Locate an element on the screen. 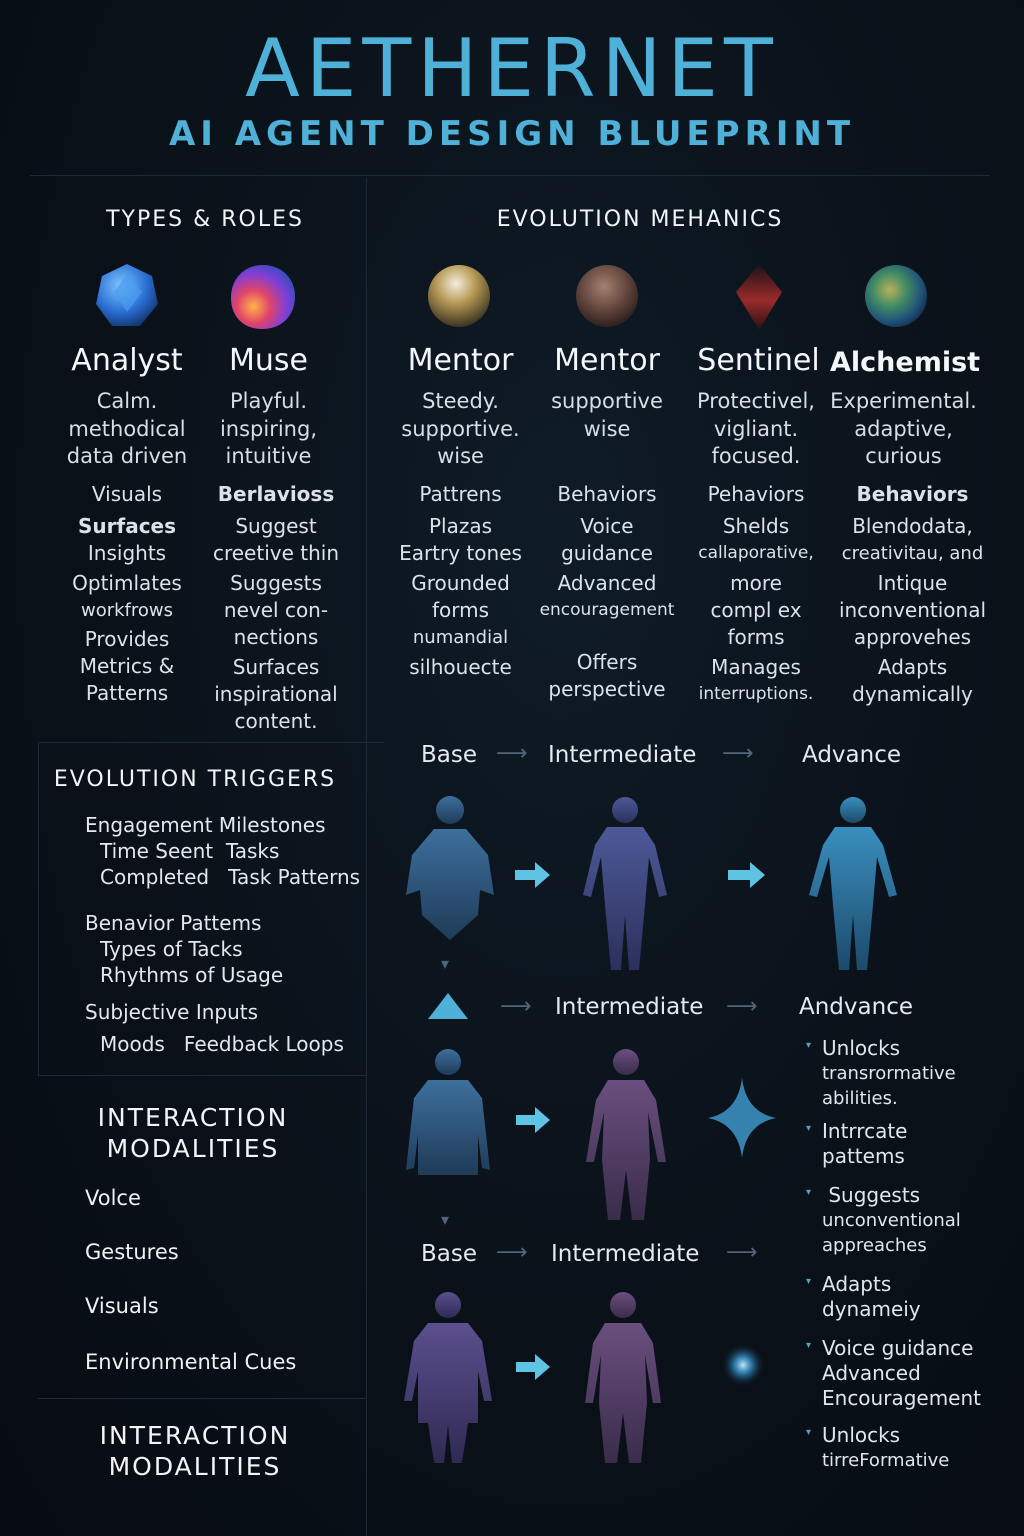  bullet-line: Advanced is located at coordinates (871, 1373).